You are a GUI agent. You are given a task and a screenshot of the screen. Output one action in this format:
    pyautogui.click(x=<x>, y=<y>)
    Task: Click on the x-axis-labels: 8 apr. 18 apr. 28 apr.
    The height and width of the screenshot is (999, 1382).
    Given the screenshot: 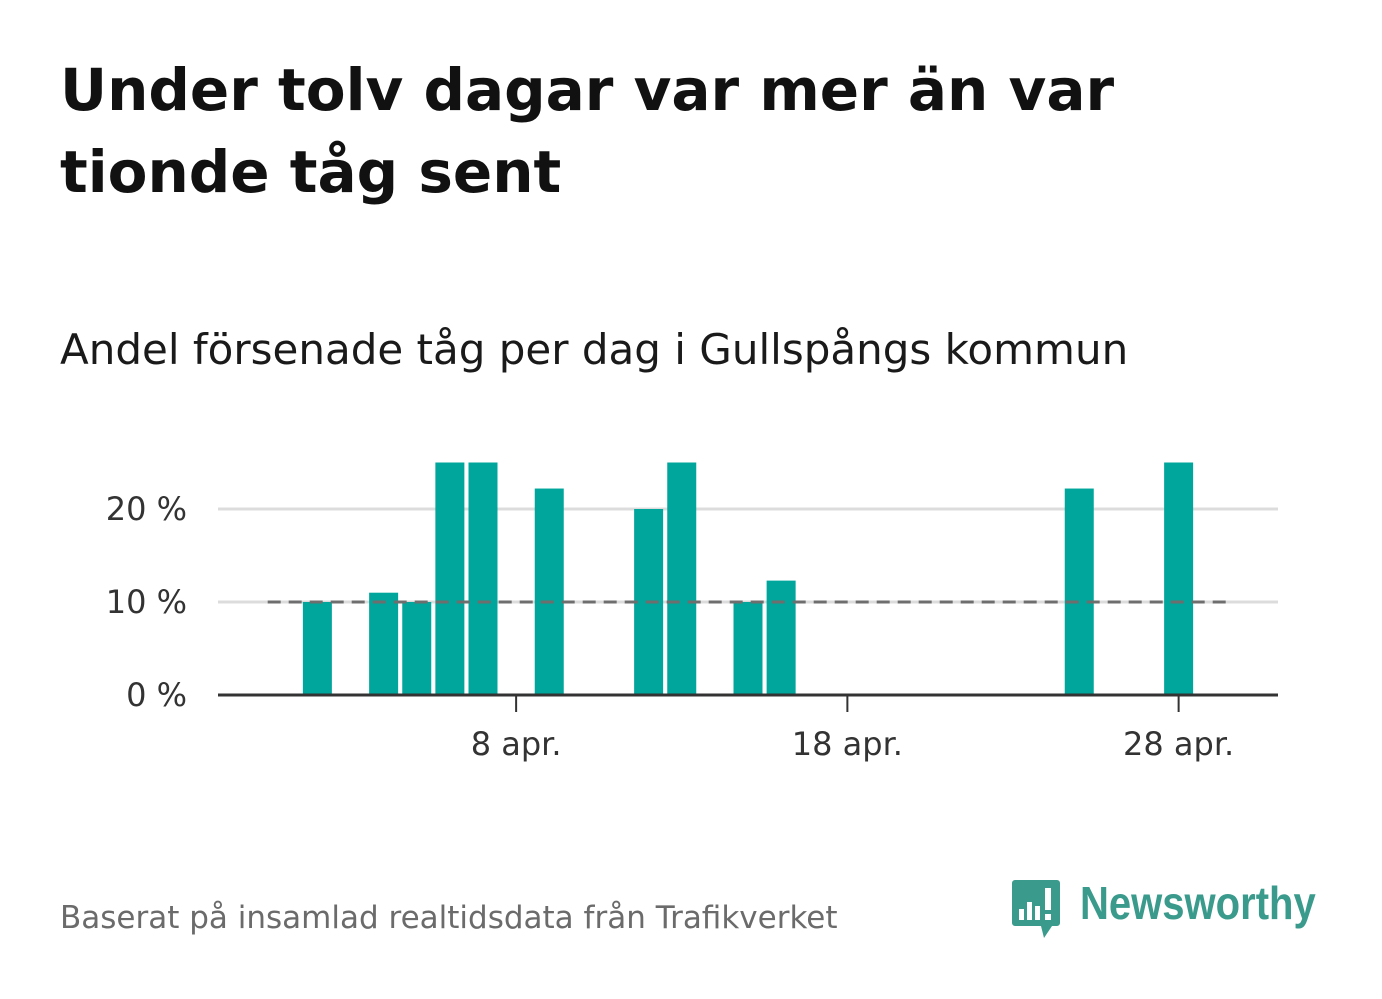 What is the action you would take?
    pyautogui.click(x=853, y=744)
    